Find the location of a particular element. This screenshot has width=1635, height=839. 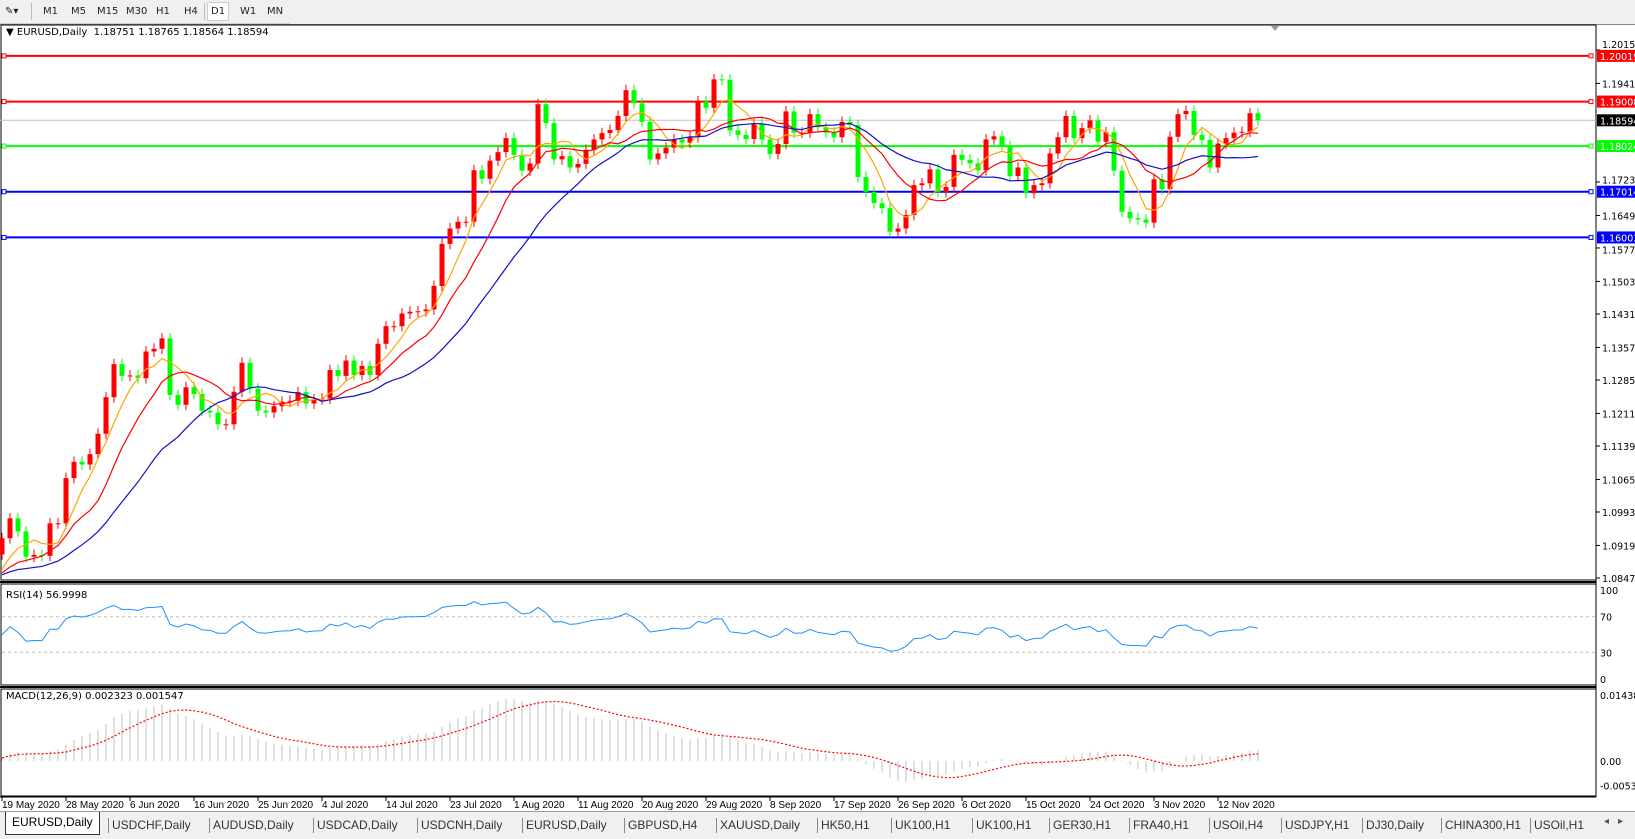

price-axis-label: 1.15030 is located at coordinates (1618, 282).